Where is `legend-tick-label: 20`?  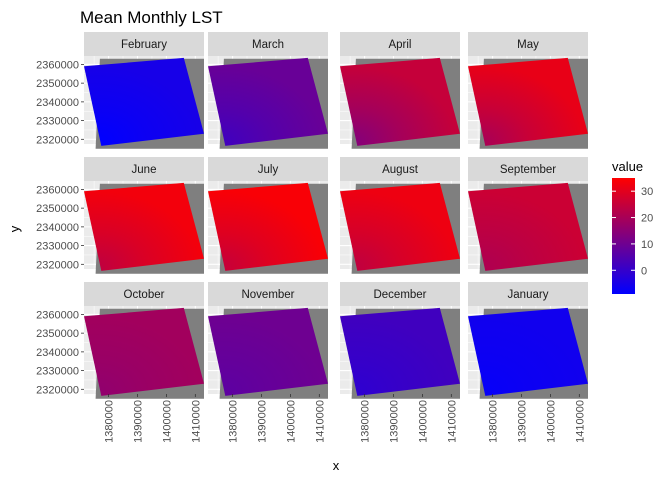
legend-tick-label: 20 is located at coordinates (647, 219).